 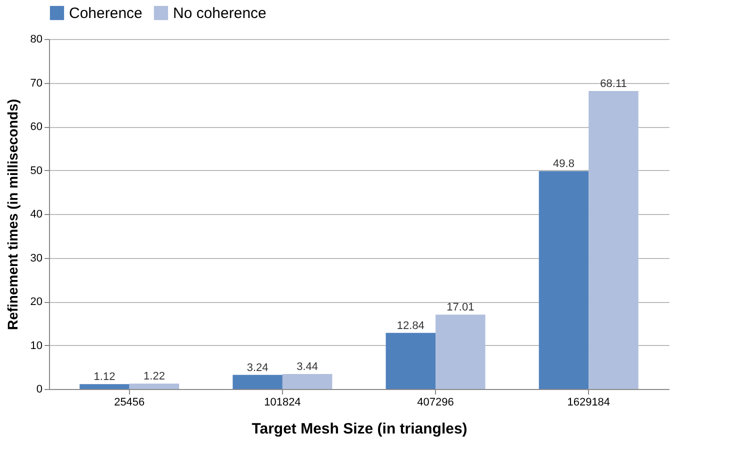 I want to click on x-tick-label: 101824, so click(x=282, y=402).